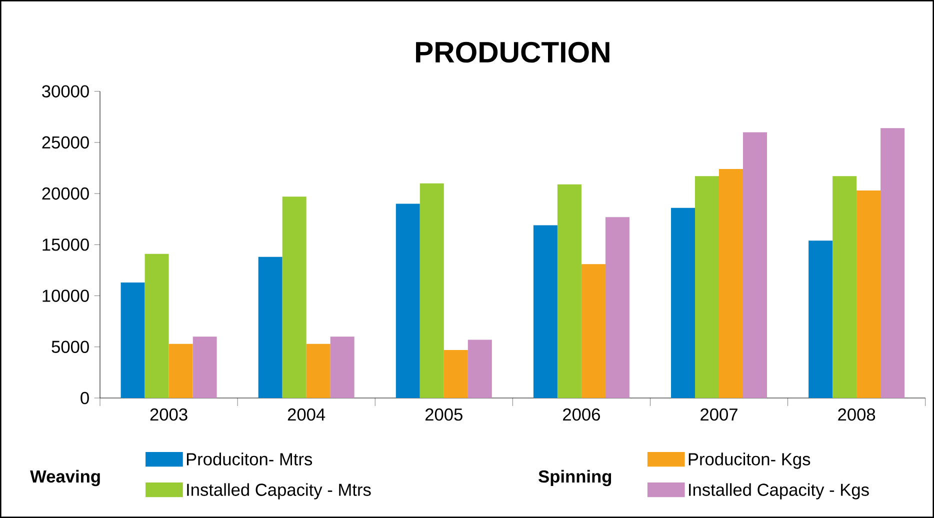 This screenshot has height=518, width=934. Describe the element at coordinates (65, 478) in the screenshot. I see `text: Weaving` at that location.